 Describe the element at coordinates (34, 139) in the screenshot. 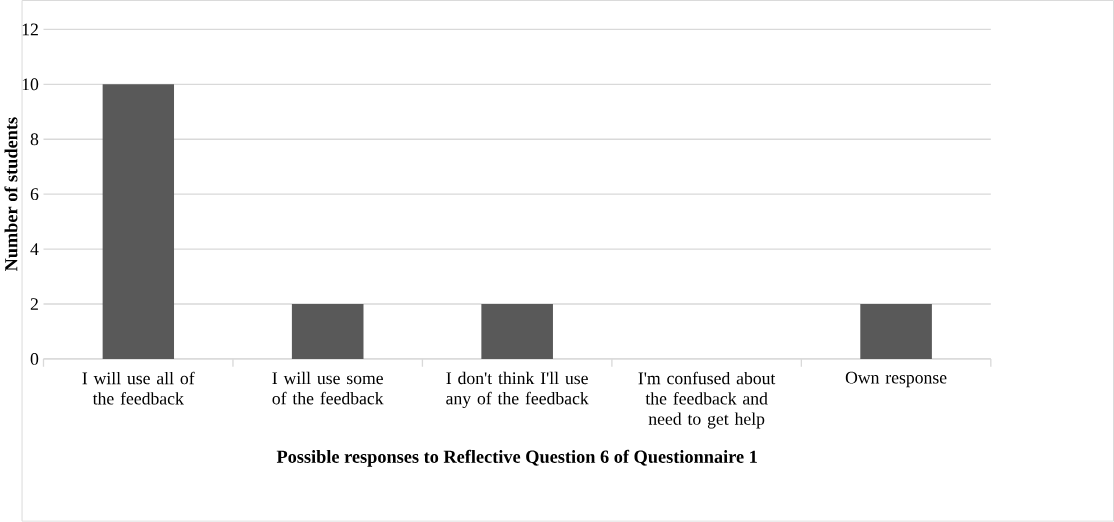

I see `y-tick-label: 8` at that location.